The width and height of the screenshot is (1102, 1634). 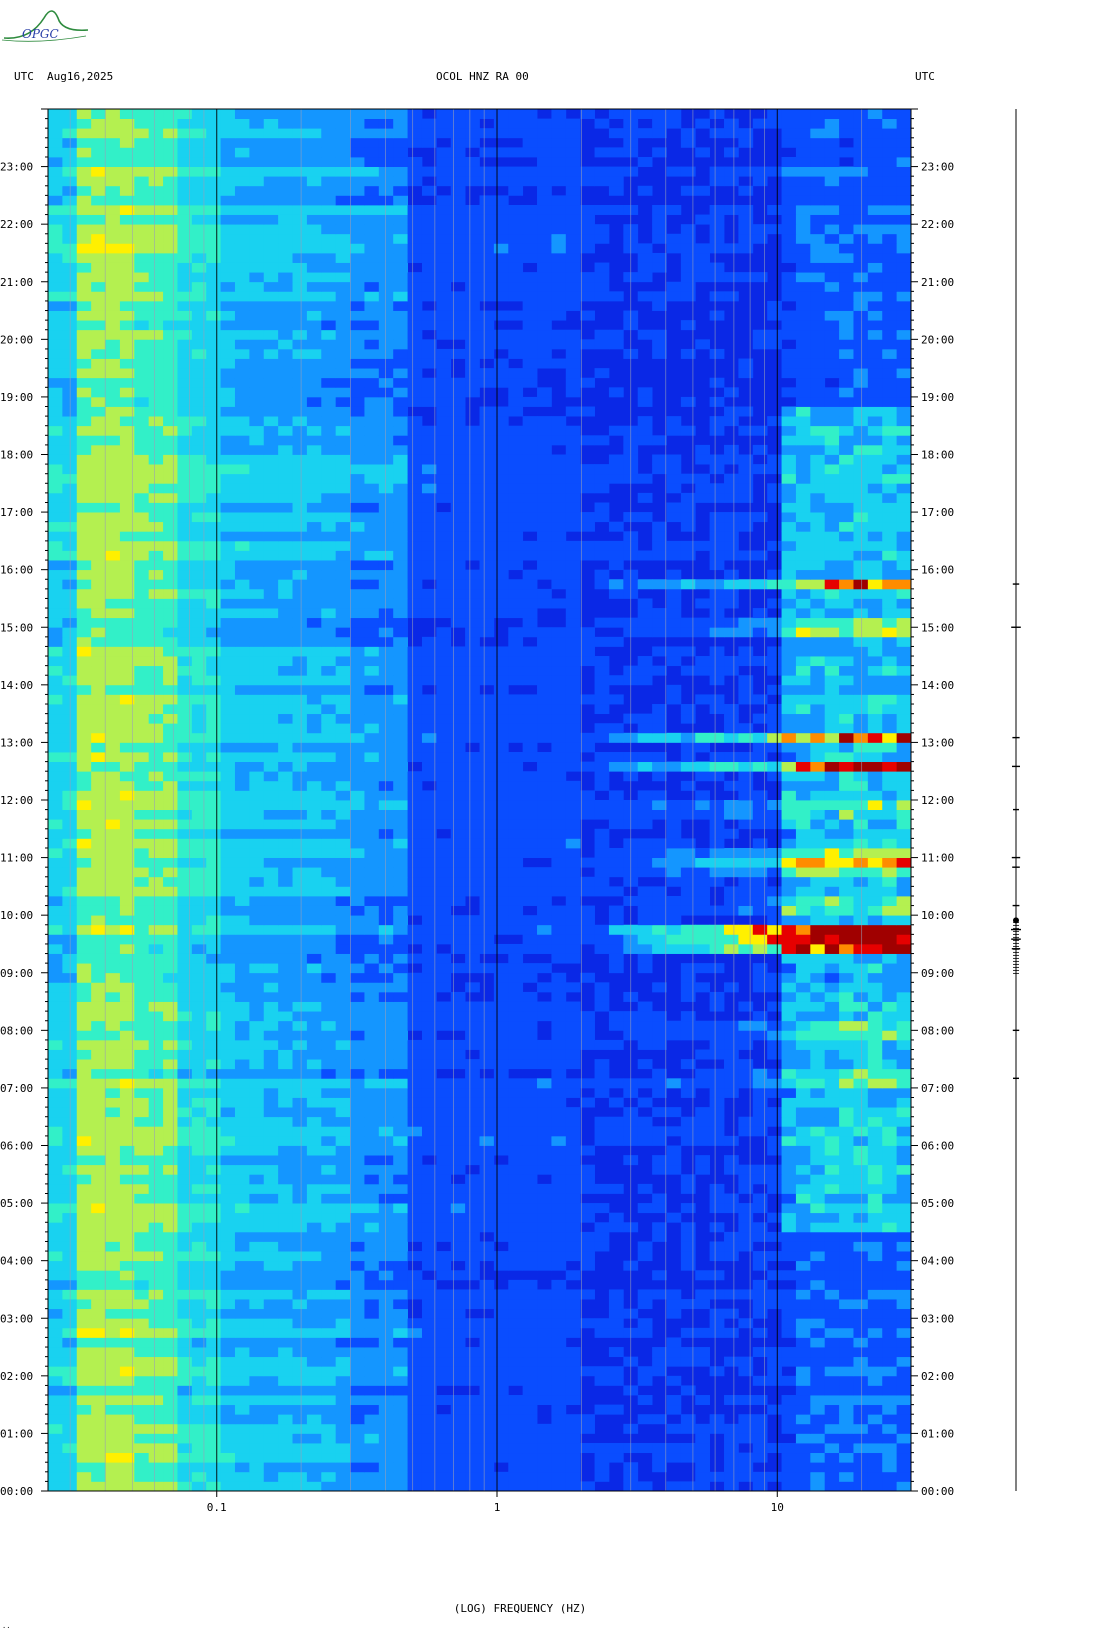 What do you see at coordinates (937, 339) in the screenshot?
I see `y-tick-label-right: 20:00` at bounding box center [937, 339].